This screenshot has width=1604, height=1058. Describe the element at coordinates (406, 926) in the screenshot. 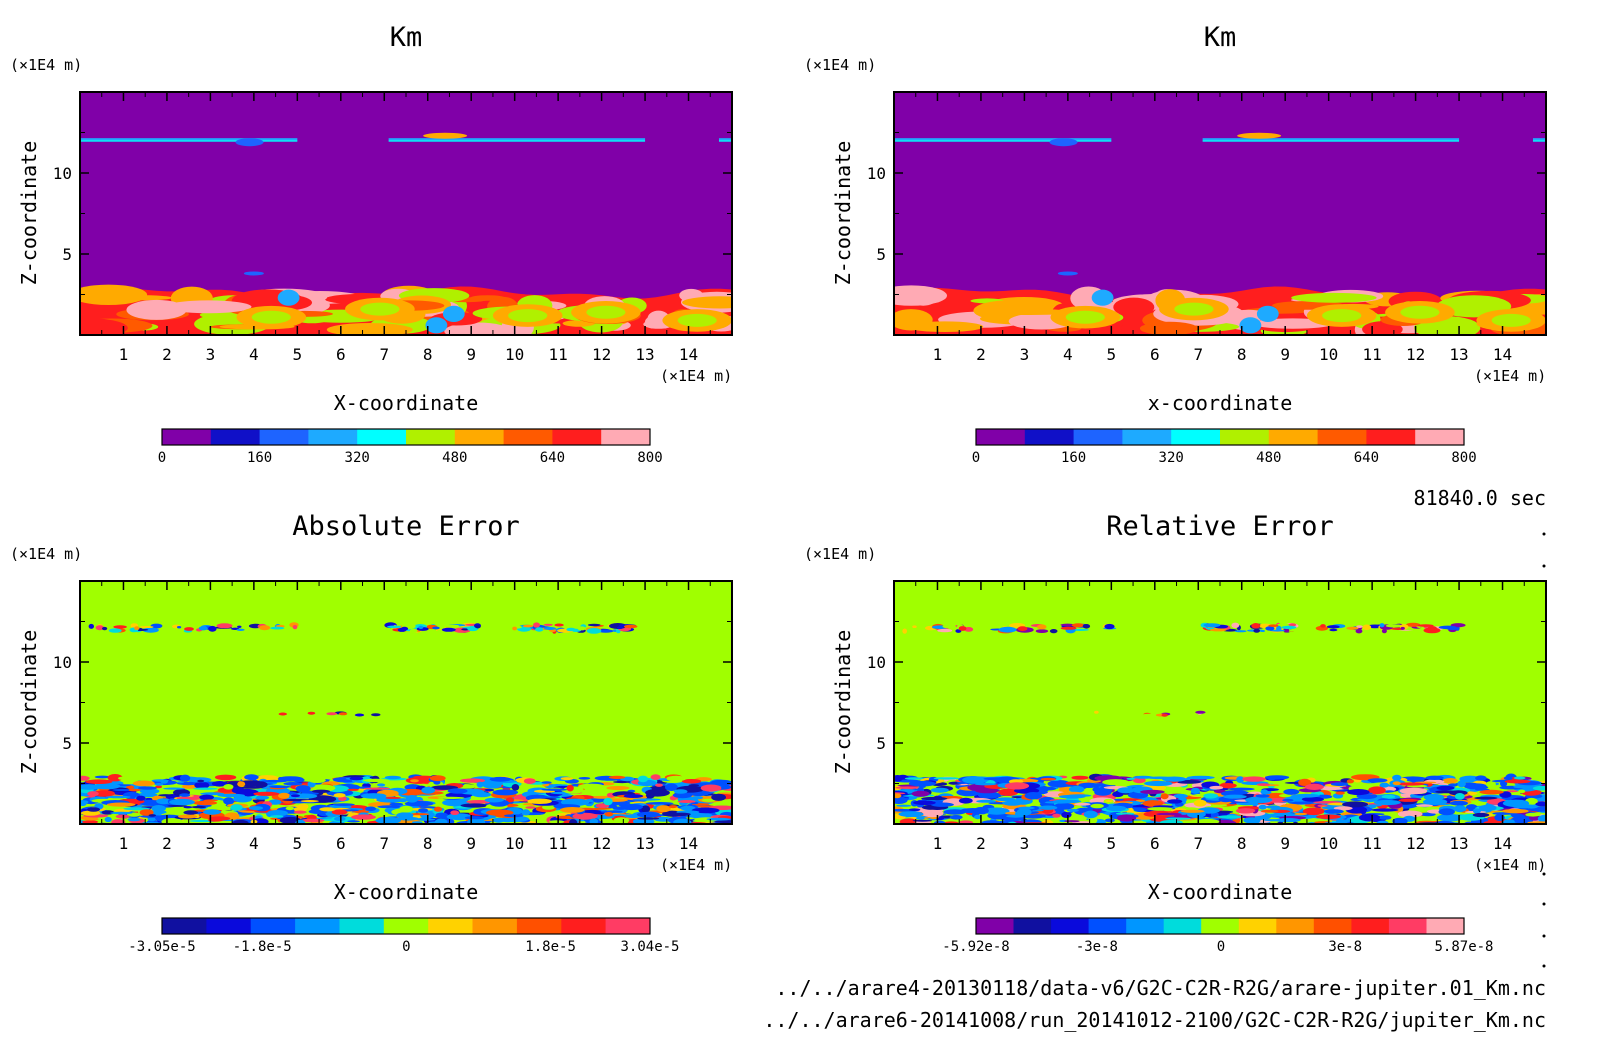

I see `colorbar-frame` at that location.